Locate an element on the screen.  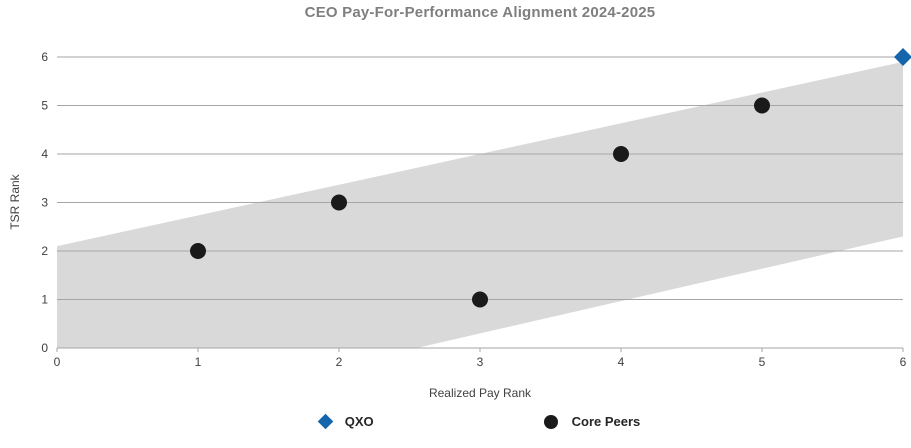
y-tick-label-6: 6 is located at coordinates (44, 57).